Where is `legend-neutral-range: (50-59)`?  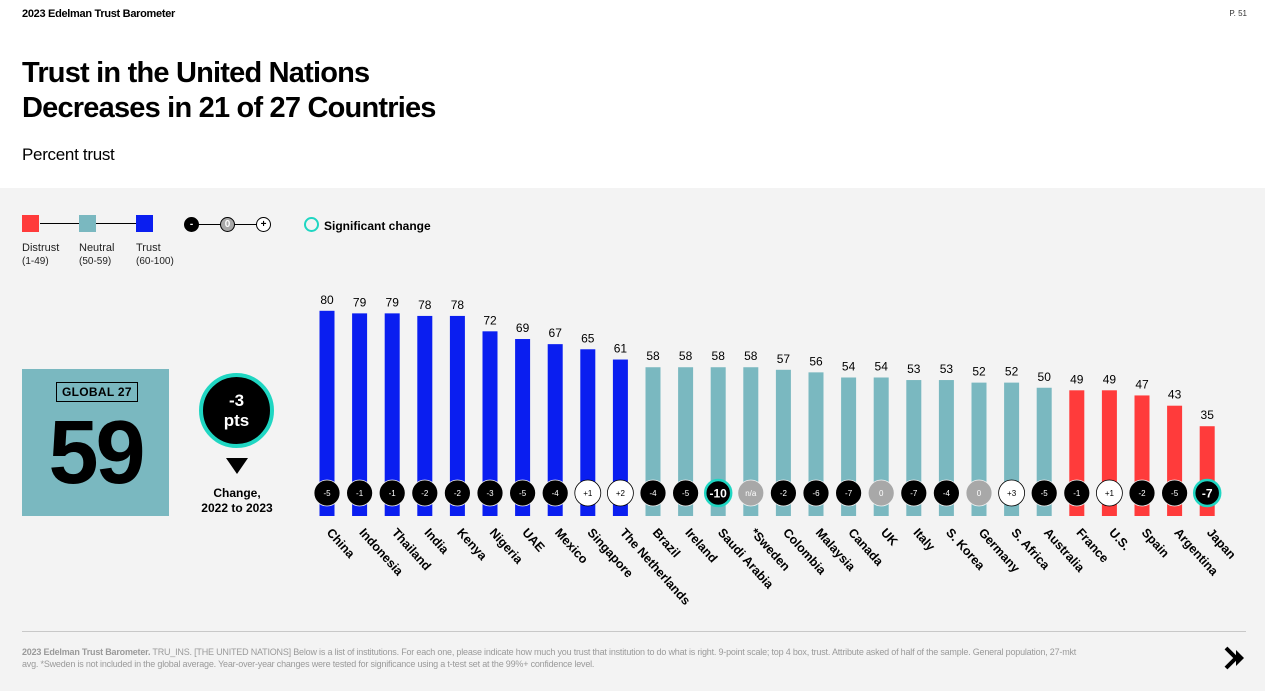
legend-neutral-range: (50-59) is located at coordinates (95, 261).